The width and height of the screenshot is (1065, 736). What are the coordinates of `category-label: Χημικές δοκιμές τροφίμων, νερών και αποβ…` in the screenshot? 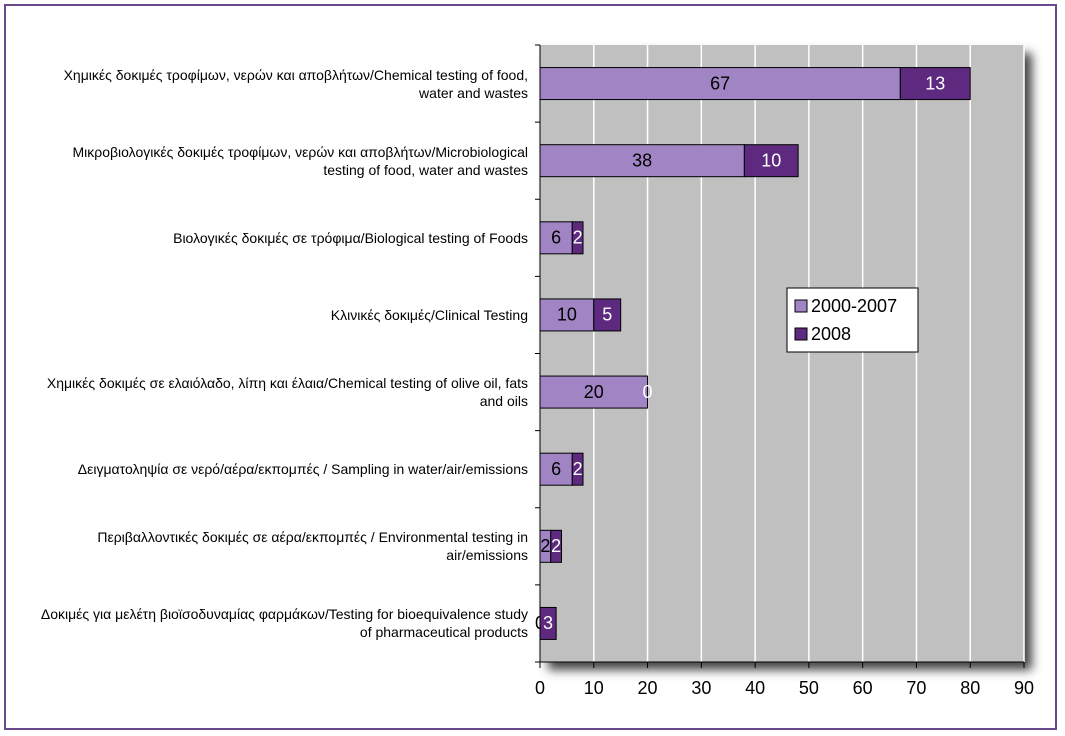 It's located at (295, 83).